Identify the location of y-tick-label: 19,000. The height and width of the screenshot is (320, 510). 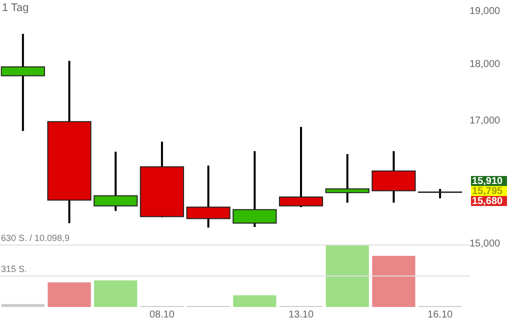
(485, 11).